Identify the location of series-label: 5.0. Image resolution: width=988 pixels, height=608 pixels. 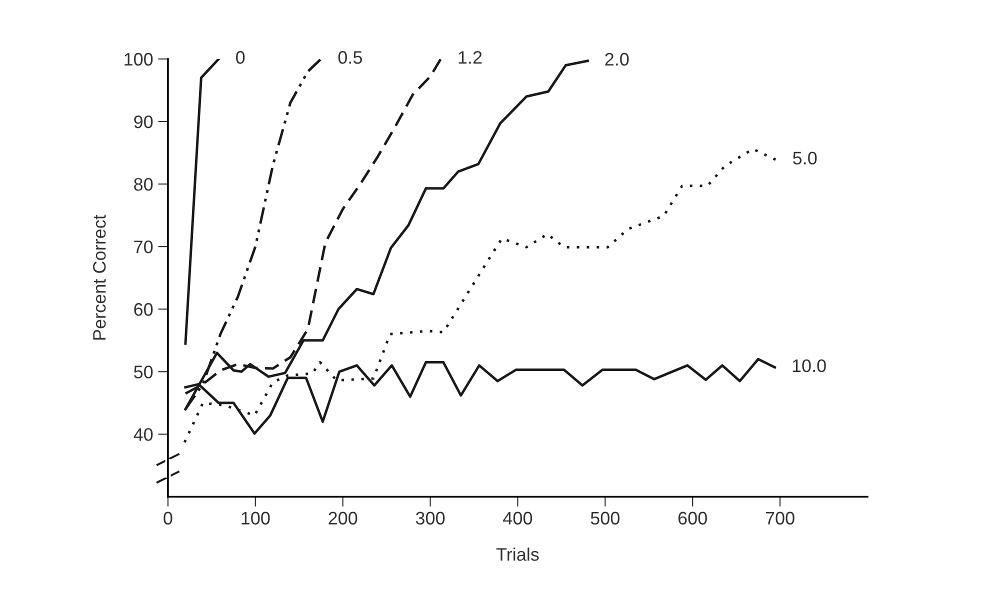
(805, 158).